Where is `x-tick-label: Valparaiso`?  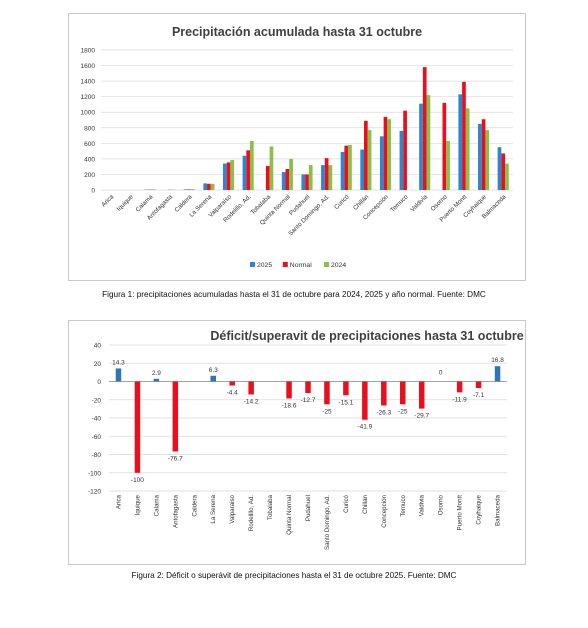 x-tick-label: Valparaiso is located at coordinates (232, 508).